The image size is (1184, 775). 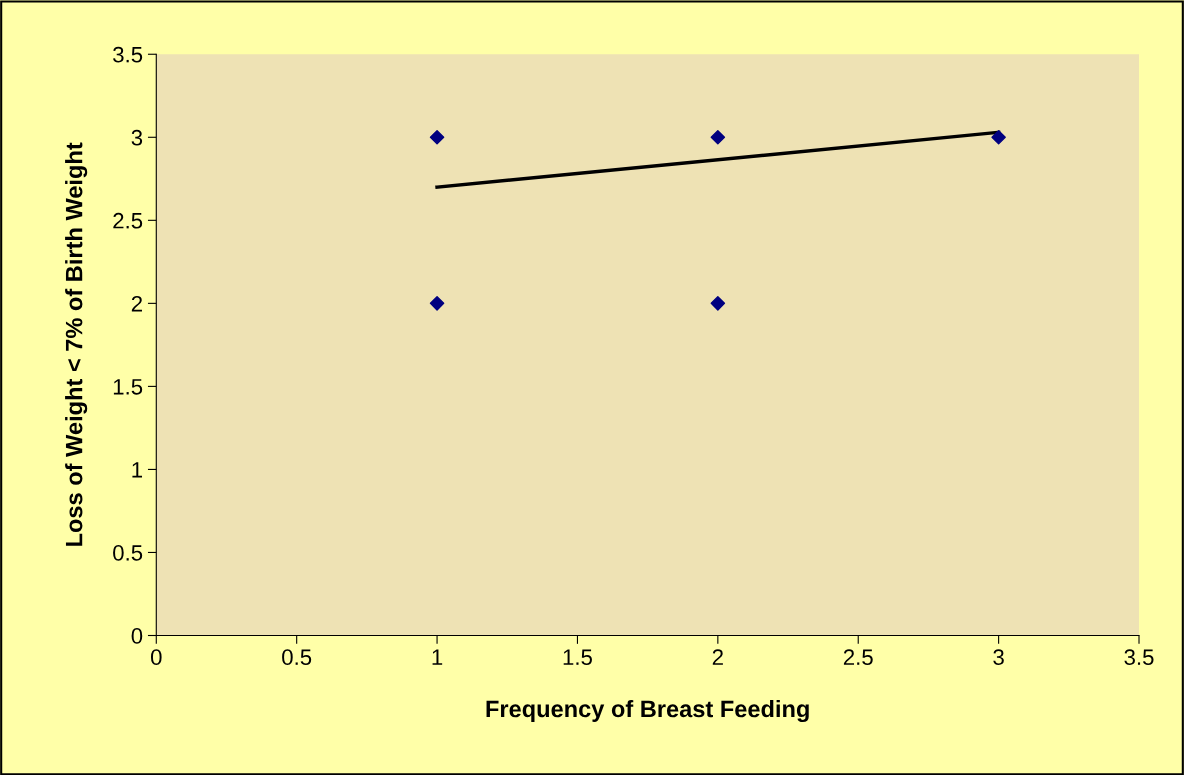 What do you see at coordinates (437, 657) in the screenshot?
I see `x-tick-label: 1` at bounding box center [437, 657].